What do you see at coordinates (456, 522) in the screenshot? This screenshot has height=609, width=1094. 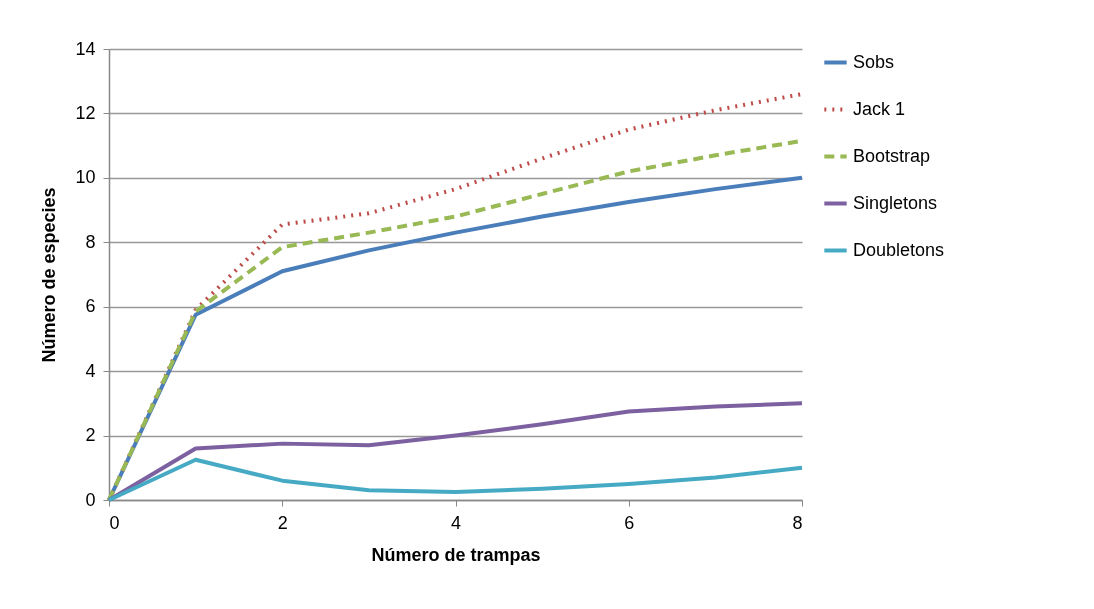 I see `x-tick-label: 4` at bounding box center [456, 522].